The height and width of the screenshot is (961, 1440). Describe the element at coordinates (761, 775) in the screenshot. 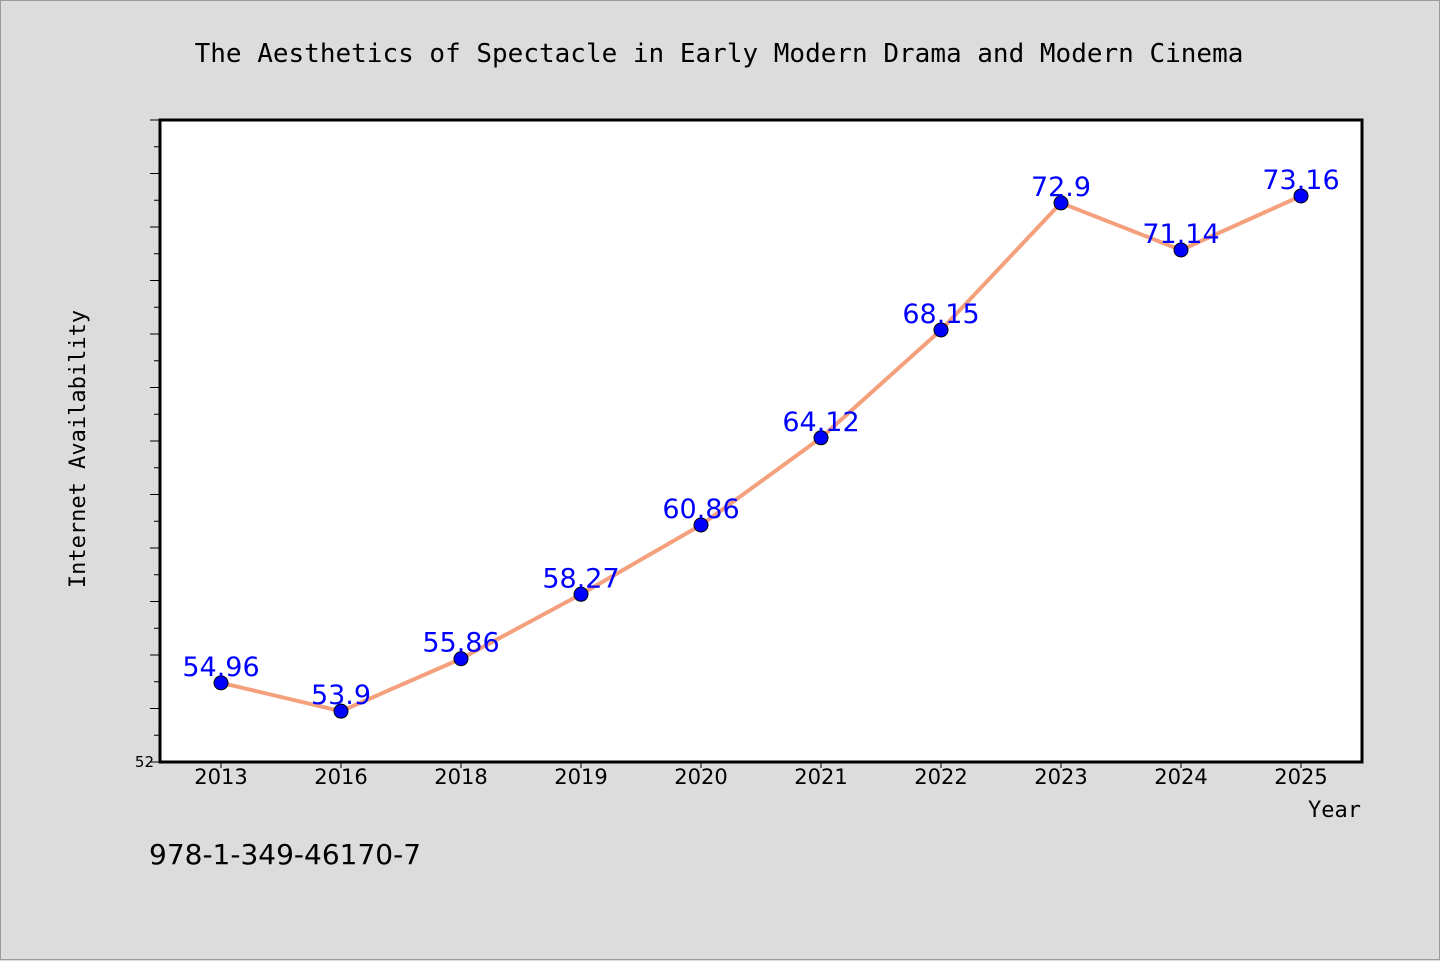

I see `x-axis-ticks: 2013 2016 2018 2019 2020 2021 2022 2023 2024 2025` at that location.